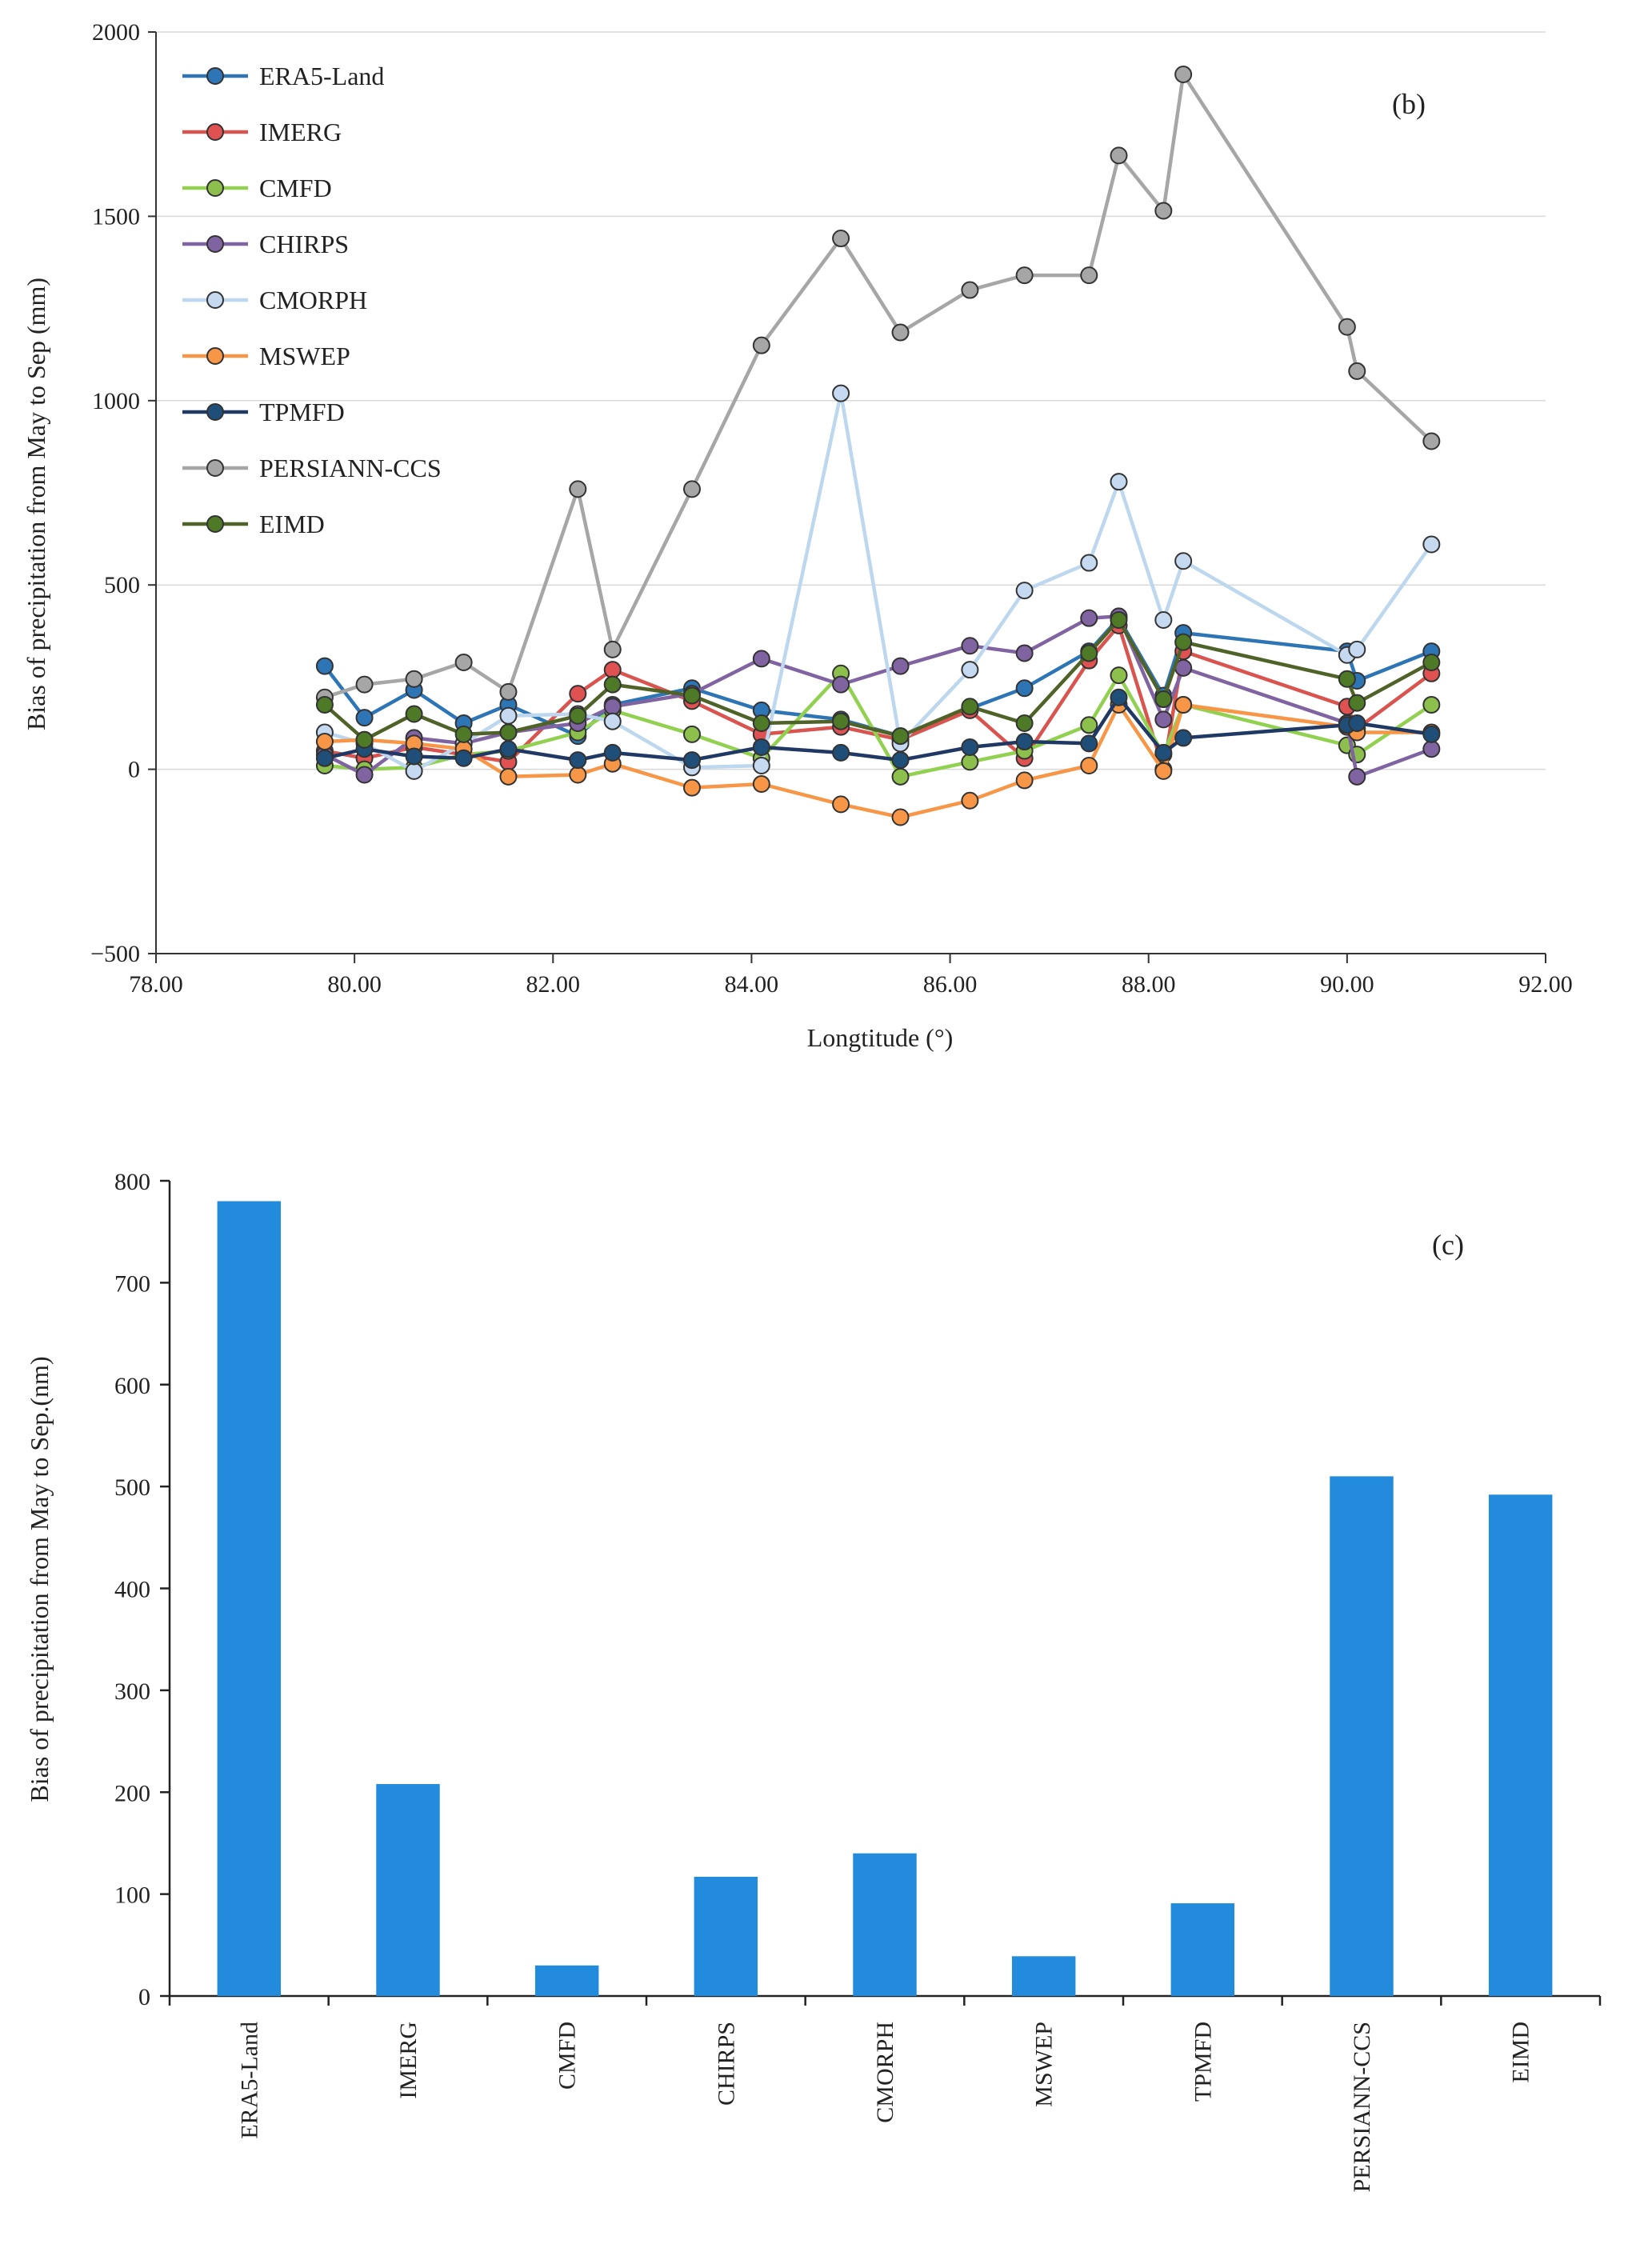  I want to click on legend-entry: IMERG, so click(262, 132).